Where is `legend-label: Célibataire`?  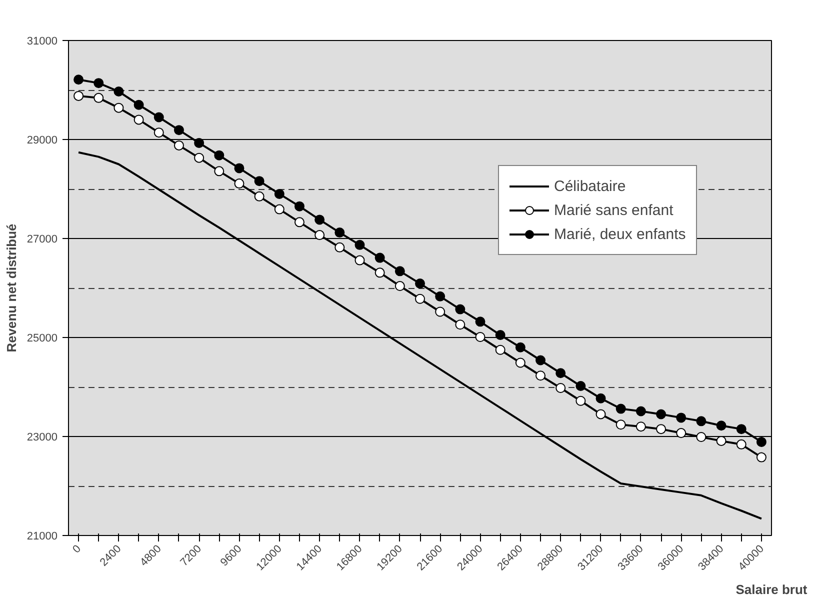 legend-label: Célibataire is located at coordinates (590, 186).